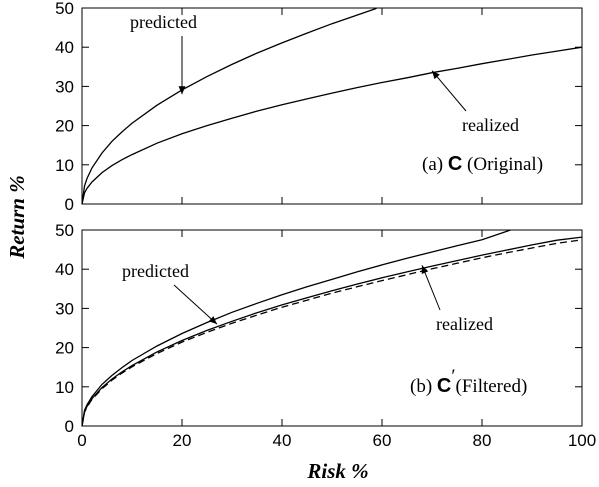 The image size is (599, 487). I want to click on x-tick-label: 100, so click(582, 440).